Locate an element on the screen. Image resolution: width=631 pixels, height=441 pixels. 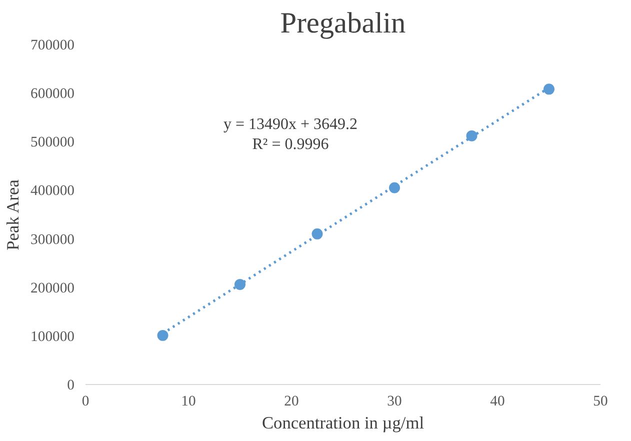
y-tick-label: 100000 is located at coordinates (52, 336).